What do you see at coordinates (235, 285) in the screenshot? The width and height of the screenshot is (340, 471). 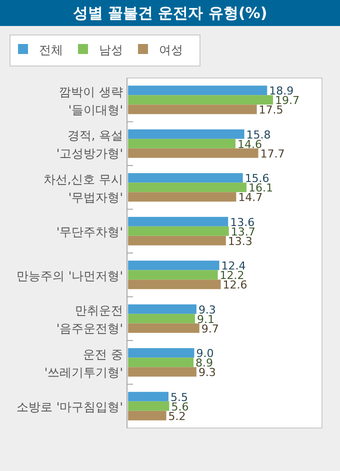 I see `data-label: 12.6` at bounding box center [235, 285].